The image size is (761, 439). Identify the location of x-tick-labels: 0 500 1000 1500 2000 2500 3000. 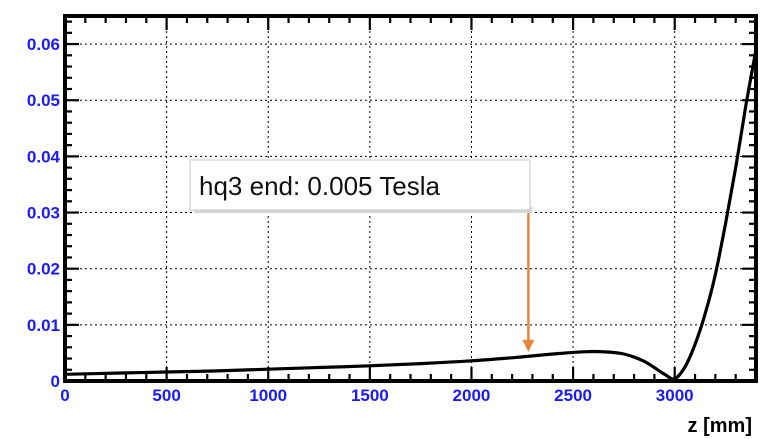
(376, 395).